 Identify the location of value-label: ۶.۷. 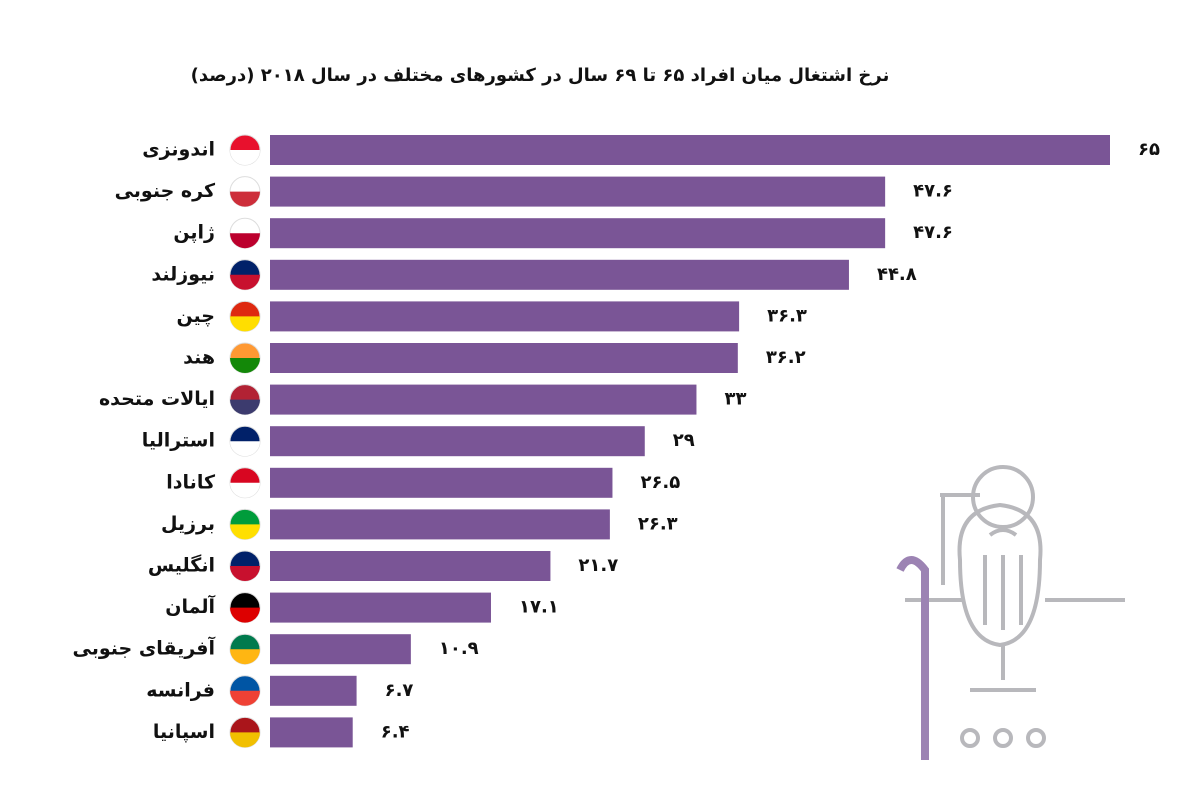
(399, 690).